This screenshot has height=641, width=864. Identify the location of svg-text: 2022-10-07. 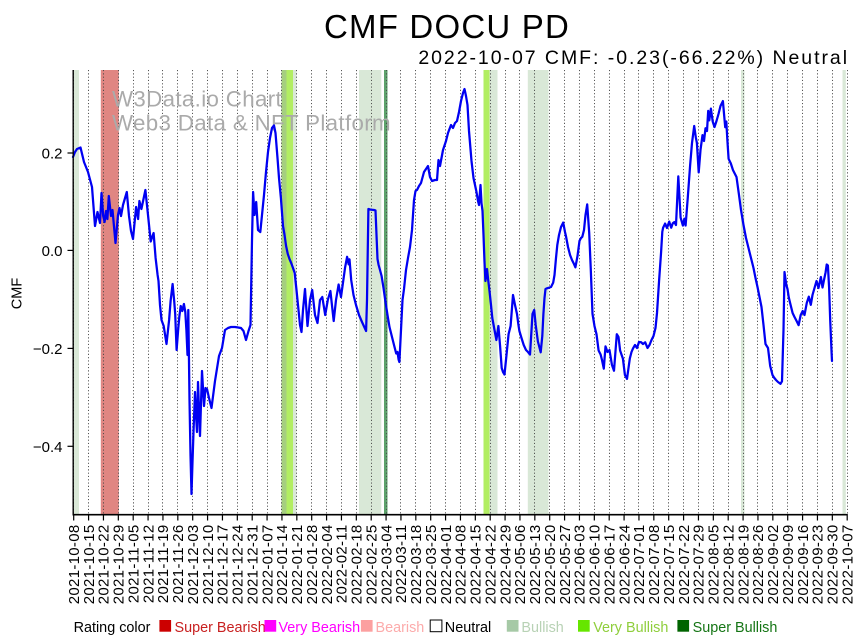
(847, 565).